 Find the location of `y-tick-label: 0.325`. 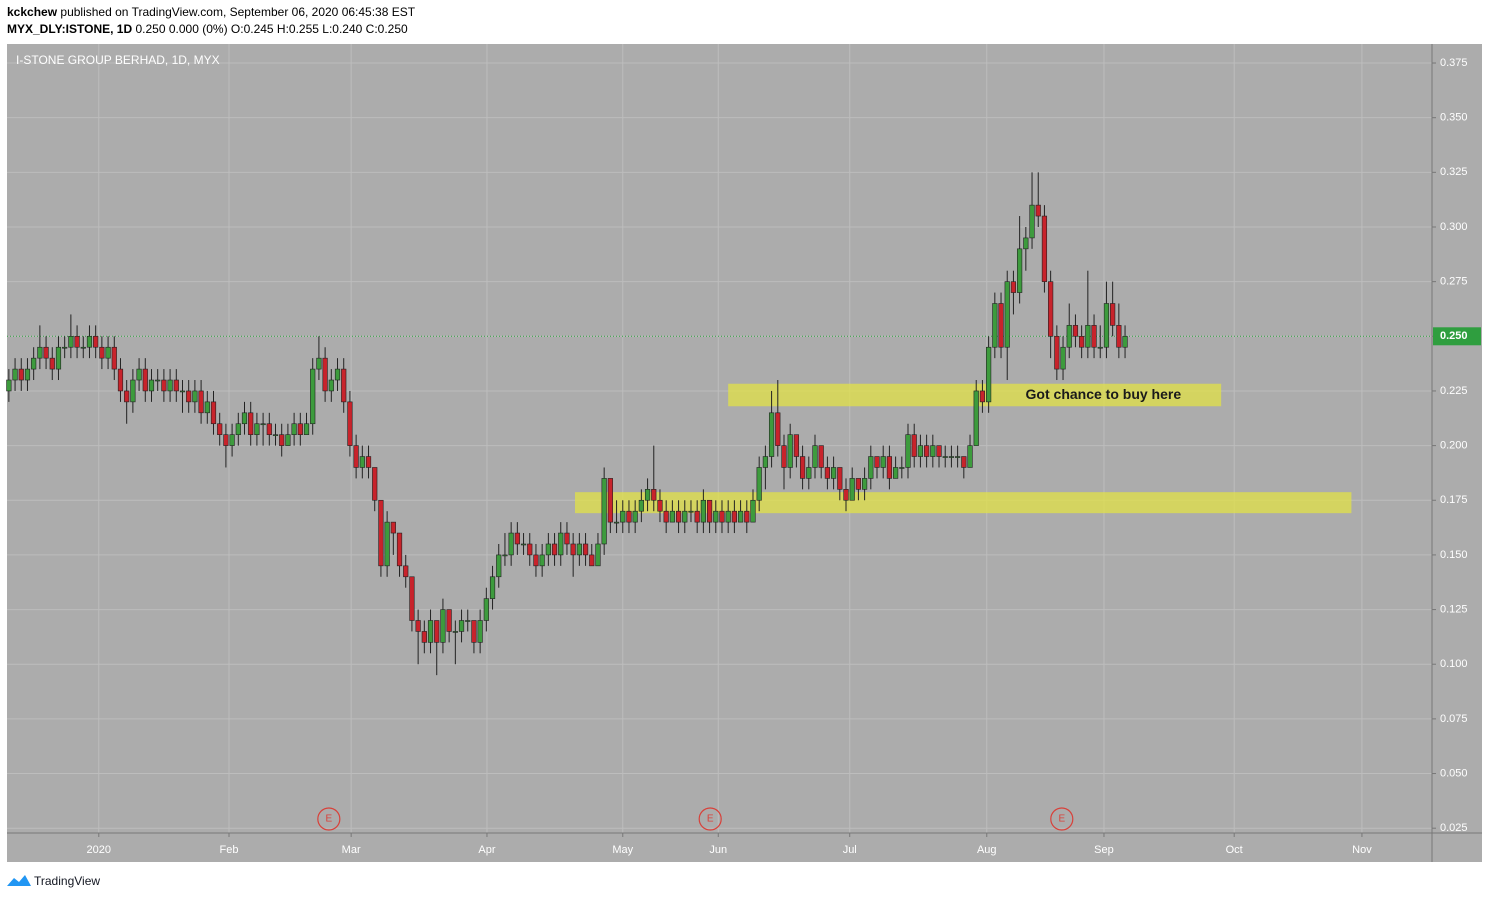

y-tick-label: 0.325 is located at coordinates (1454, 172).